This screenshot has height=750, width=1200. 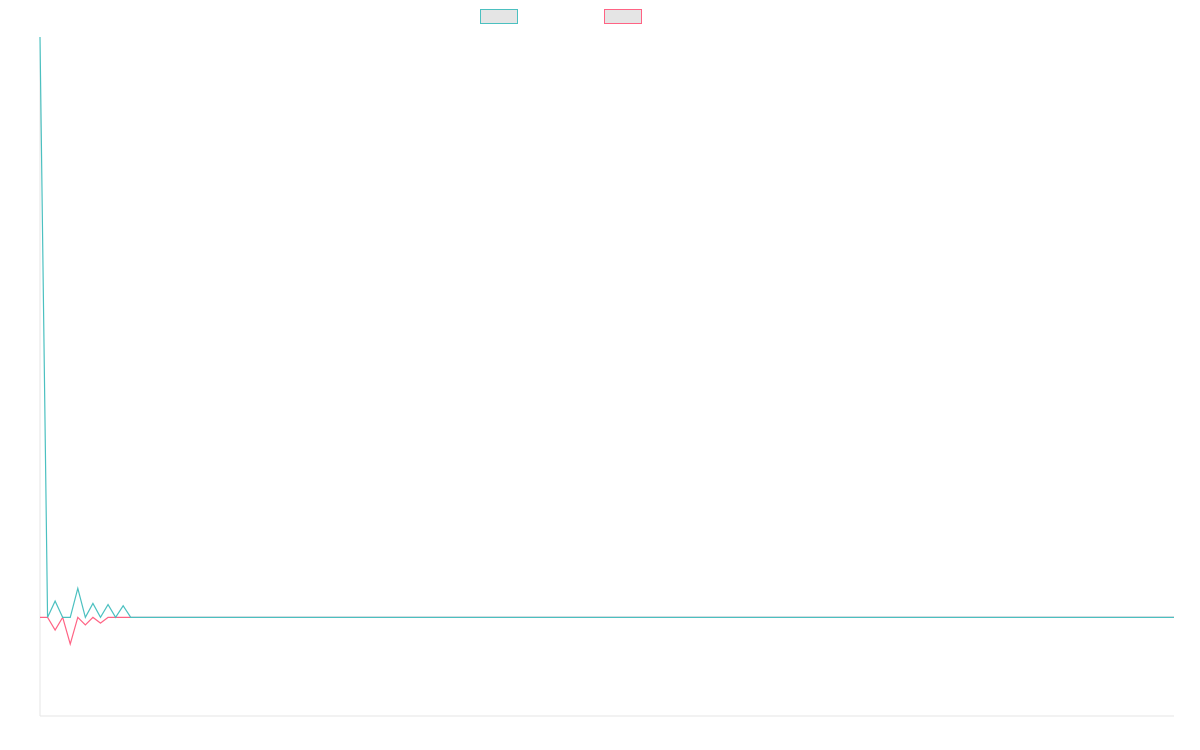 What do you see at coordinates (600, 18) in the screenshot?
I see `legend` at bounding box center [600, 18].